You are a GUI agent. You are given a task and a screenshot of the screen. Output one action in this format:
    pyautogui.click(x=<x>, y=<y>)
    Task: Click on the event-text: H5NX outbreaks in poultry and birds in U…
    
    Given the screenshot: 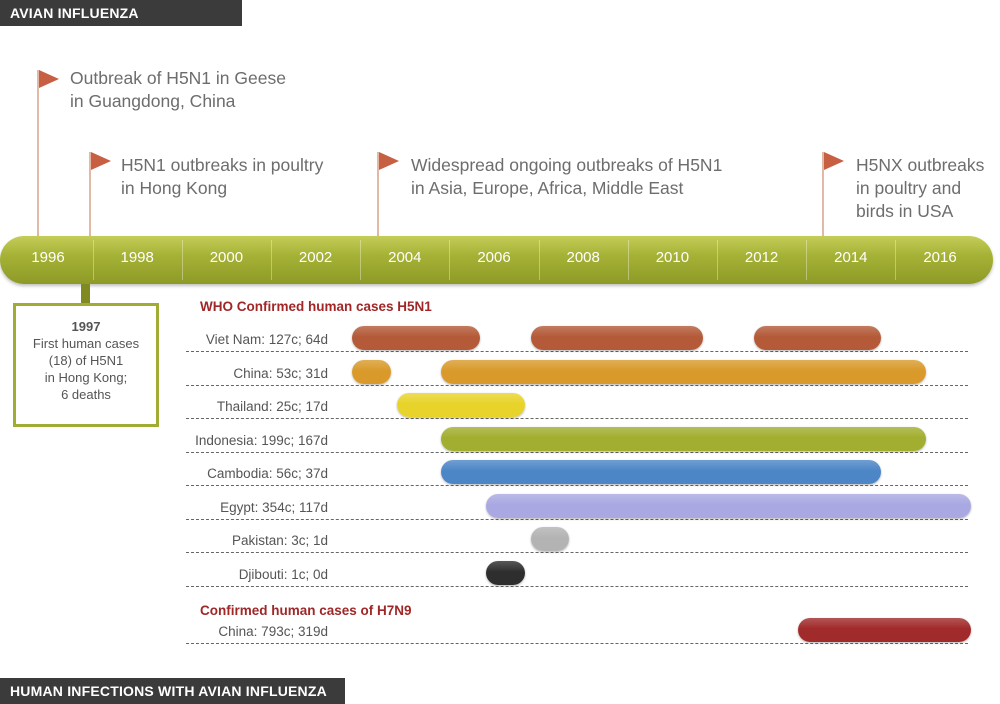 What is the action you would take?
    pyautogui.click(x=920, y=188)
    